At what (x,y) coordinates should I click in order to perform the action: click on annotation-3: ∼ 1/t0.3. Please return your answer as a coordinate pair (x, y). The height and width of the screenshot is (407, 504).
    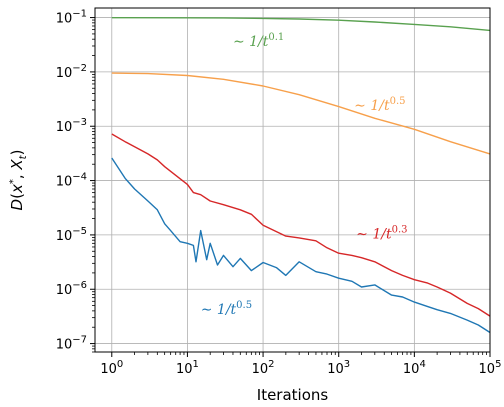
    Looking at the image, I should click on (381, 234).